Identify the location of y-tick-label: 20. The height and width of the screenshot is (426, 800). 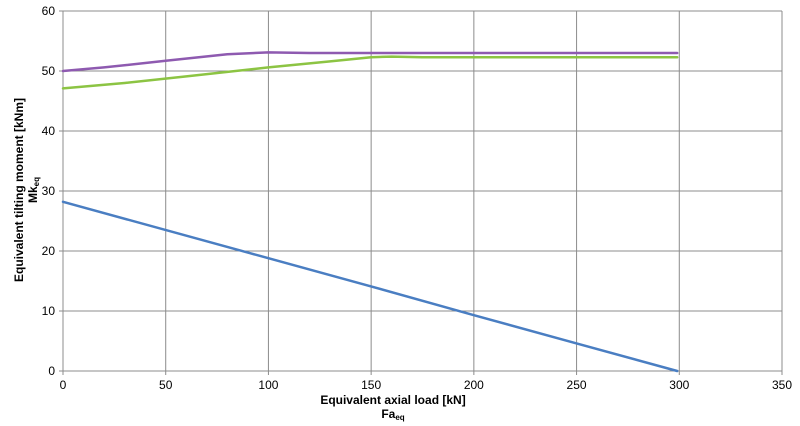
(49, 251).